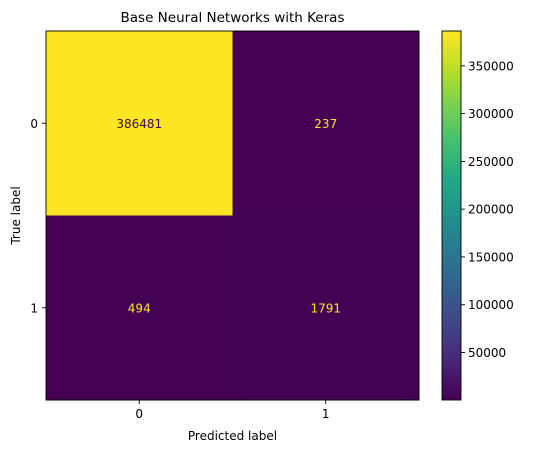 The image size is (534, 453). What do you see at coordinates (139, 414) in the screenshot?
I see `x-tick-label: 0` at bounding box center [139, 414].